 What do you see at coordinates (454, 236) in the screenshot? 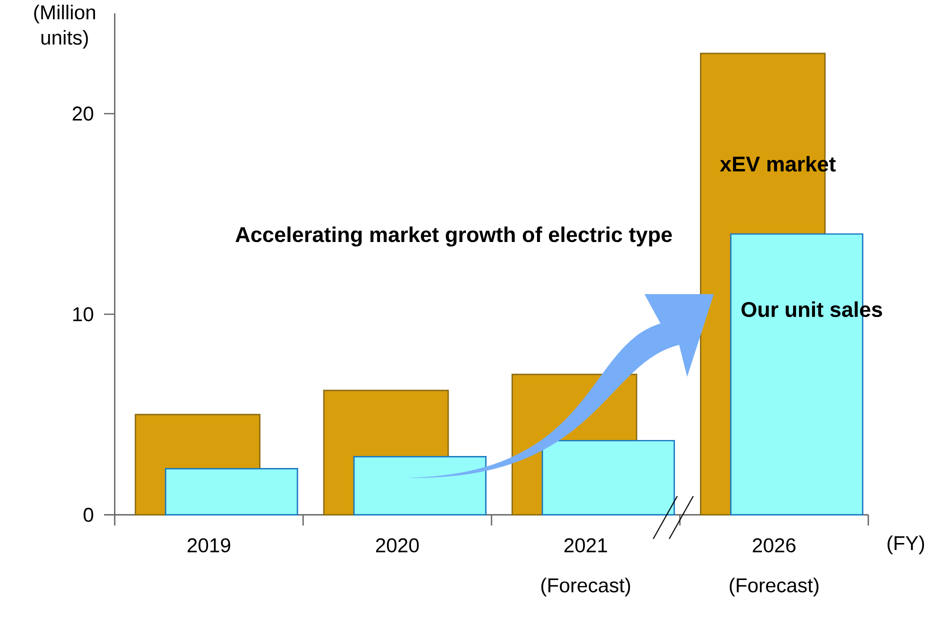
I see `annotation: Accelerating market growth of electric type` at bounding box center [454, 236].